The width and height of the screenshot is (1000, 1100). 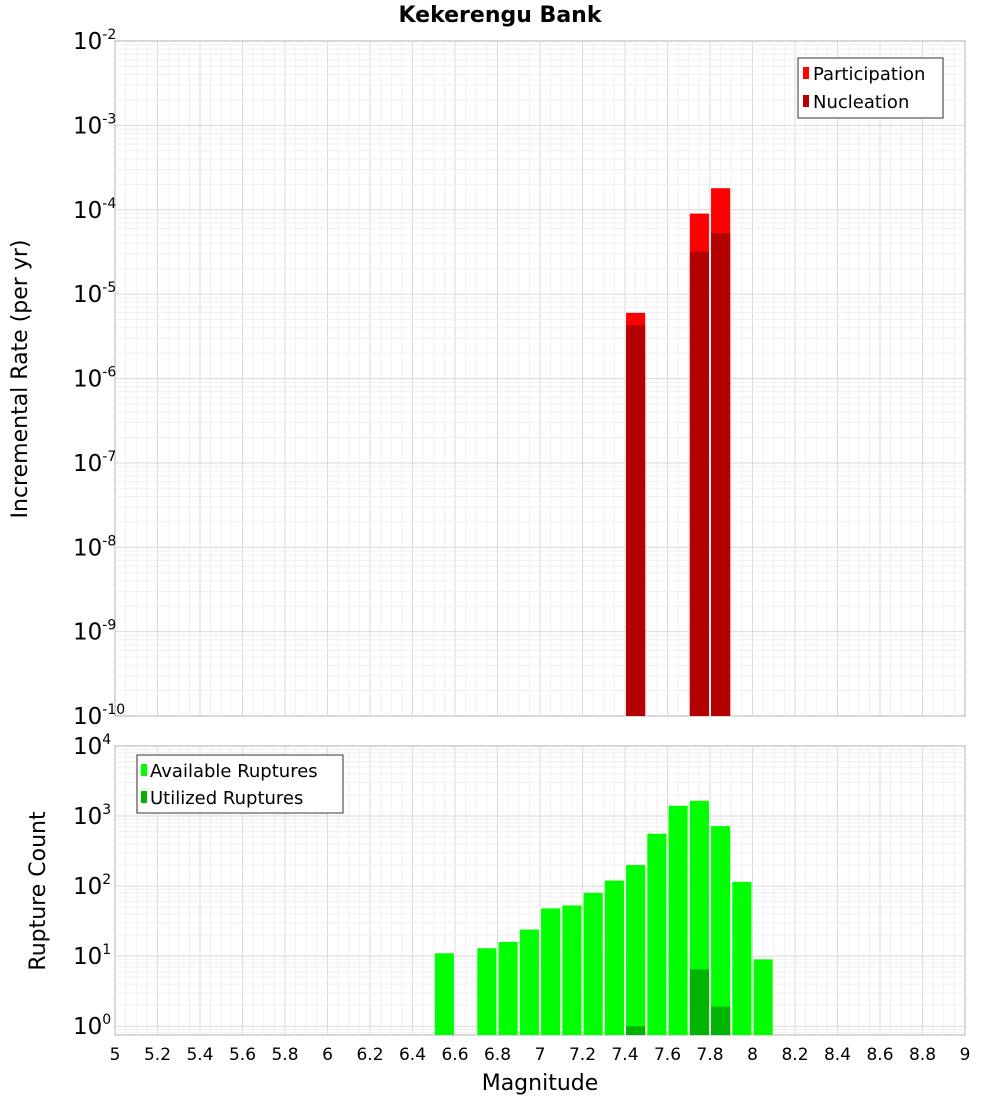 What do you see at coordinates (94, 41) in the screenshot?
I see `top-y-tick-label: 10⁻²` at bounding box center [94, 41].